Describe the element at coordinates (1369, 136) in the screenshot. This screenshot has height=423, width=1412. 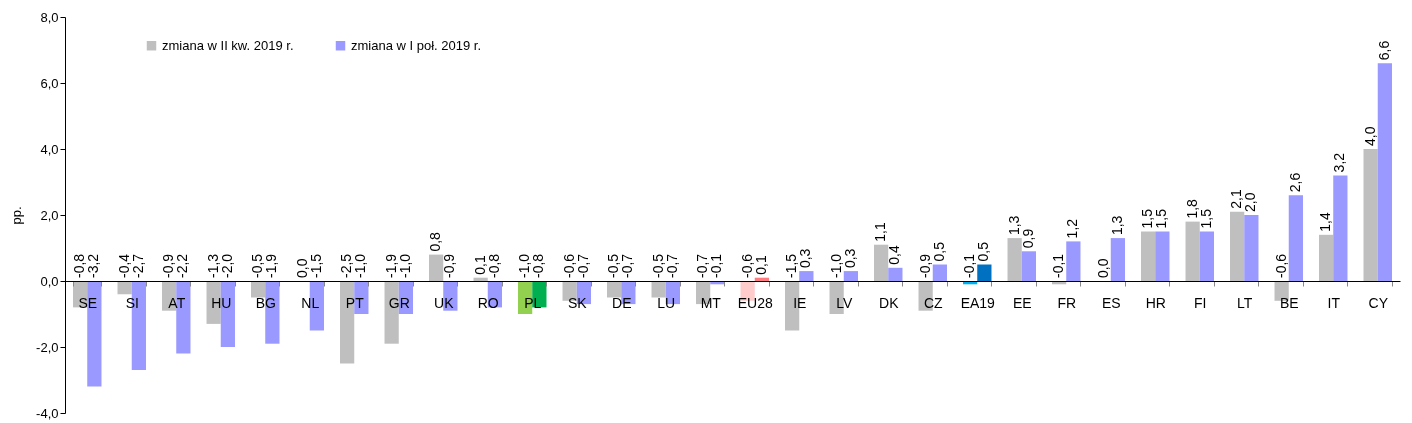
I see `data-label: 4,0` at that location.